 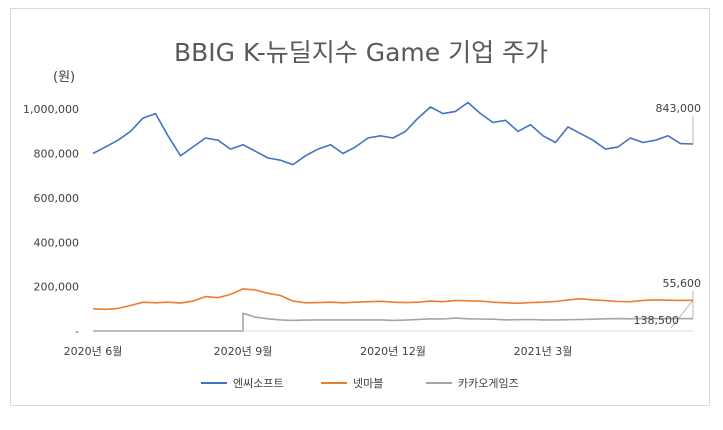 What do you see at coordinates (93, 351) in the screenshot?
I see `x-tick-label: 2020년 6월` at bounding box center [93, 351].